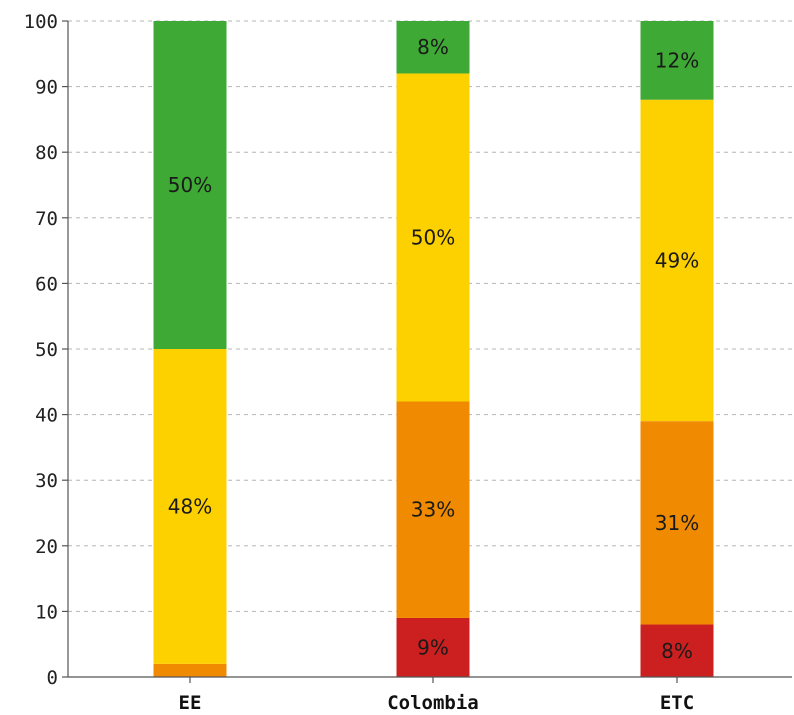 Image resolution: width=794 pixels, height=715 pixels. Describe the element at coordinates (433, 647) in the screenshot. I see `data-label: 9%` at that location.